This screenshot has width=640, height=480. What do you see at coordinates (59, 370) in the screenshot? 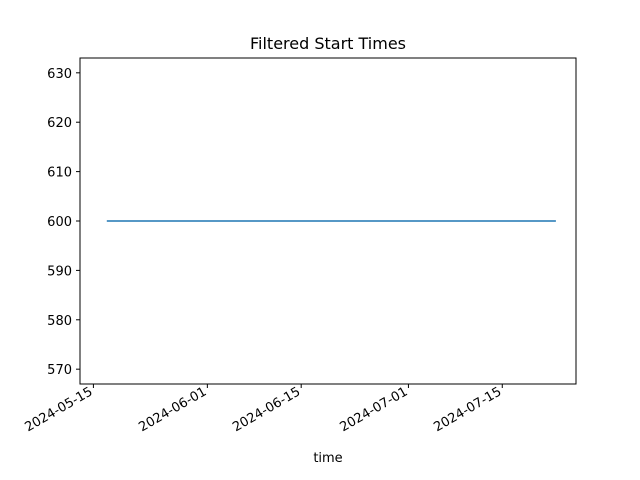
I see `y-tick-label: 570` at bounding box center [59, 370].